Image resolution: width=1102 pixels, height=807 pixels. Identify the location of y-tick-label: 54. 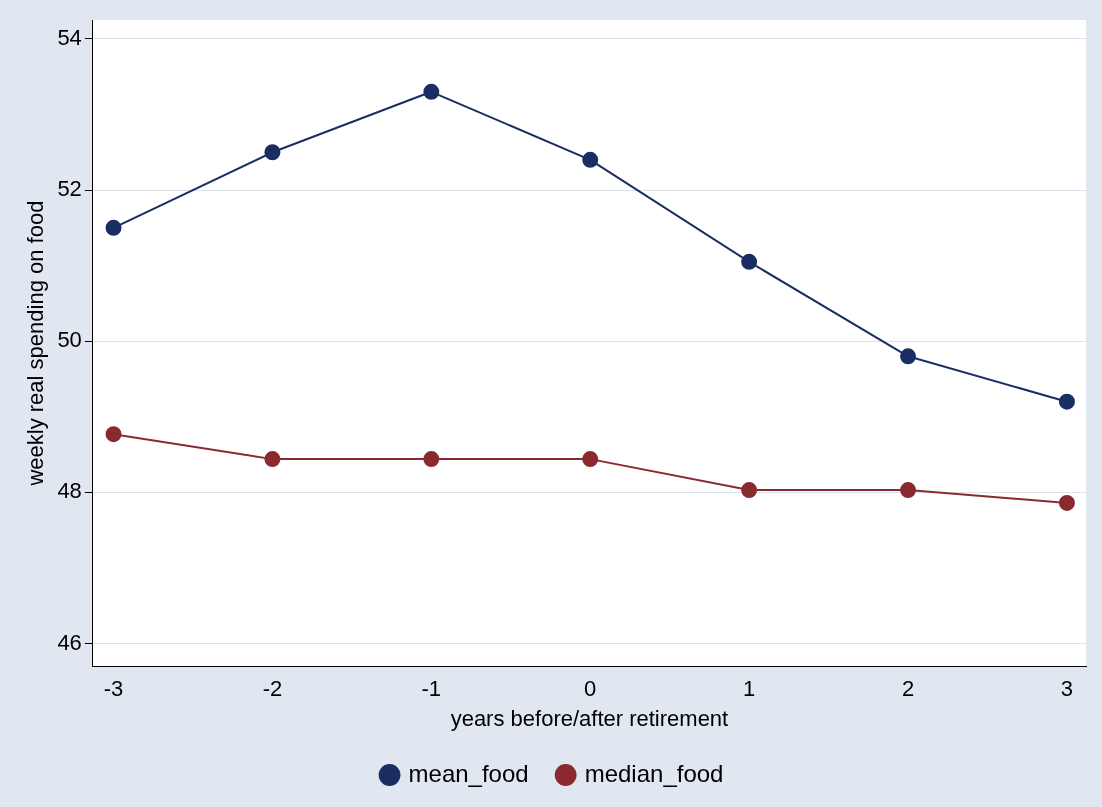
(69, 37).